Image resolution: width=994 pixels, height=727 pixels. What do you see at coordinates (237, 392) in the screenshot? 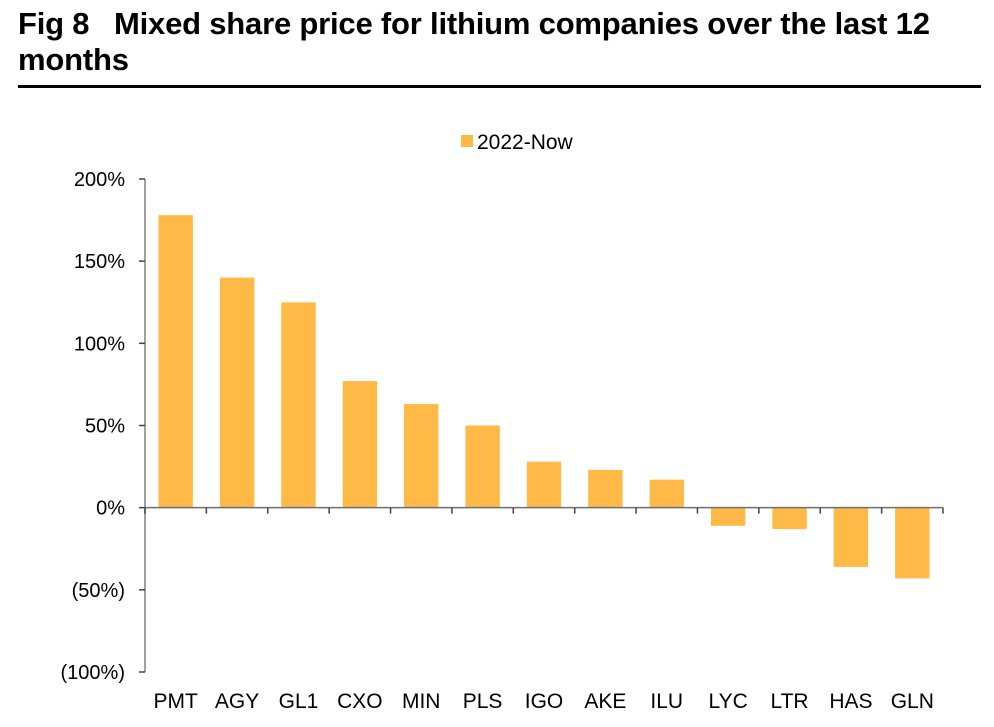
I see `bar-agy` at bounding box center [237, 392].